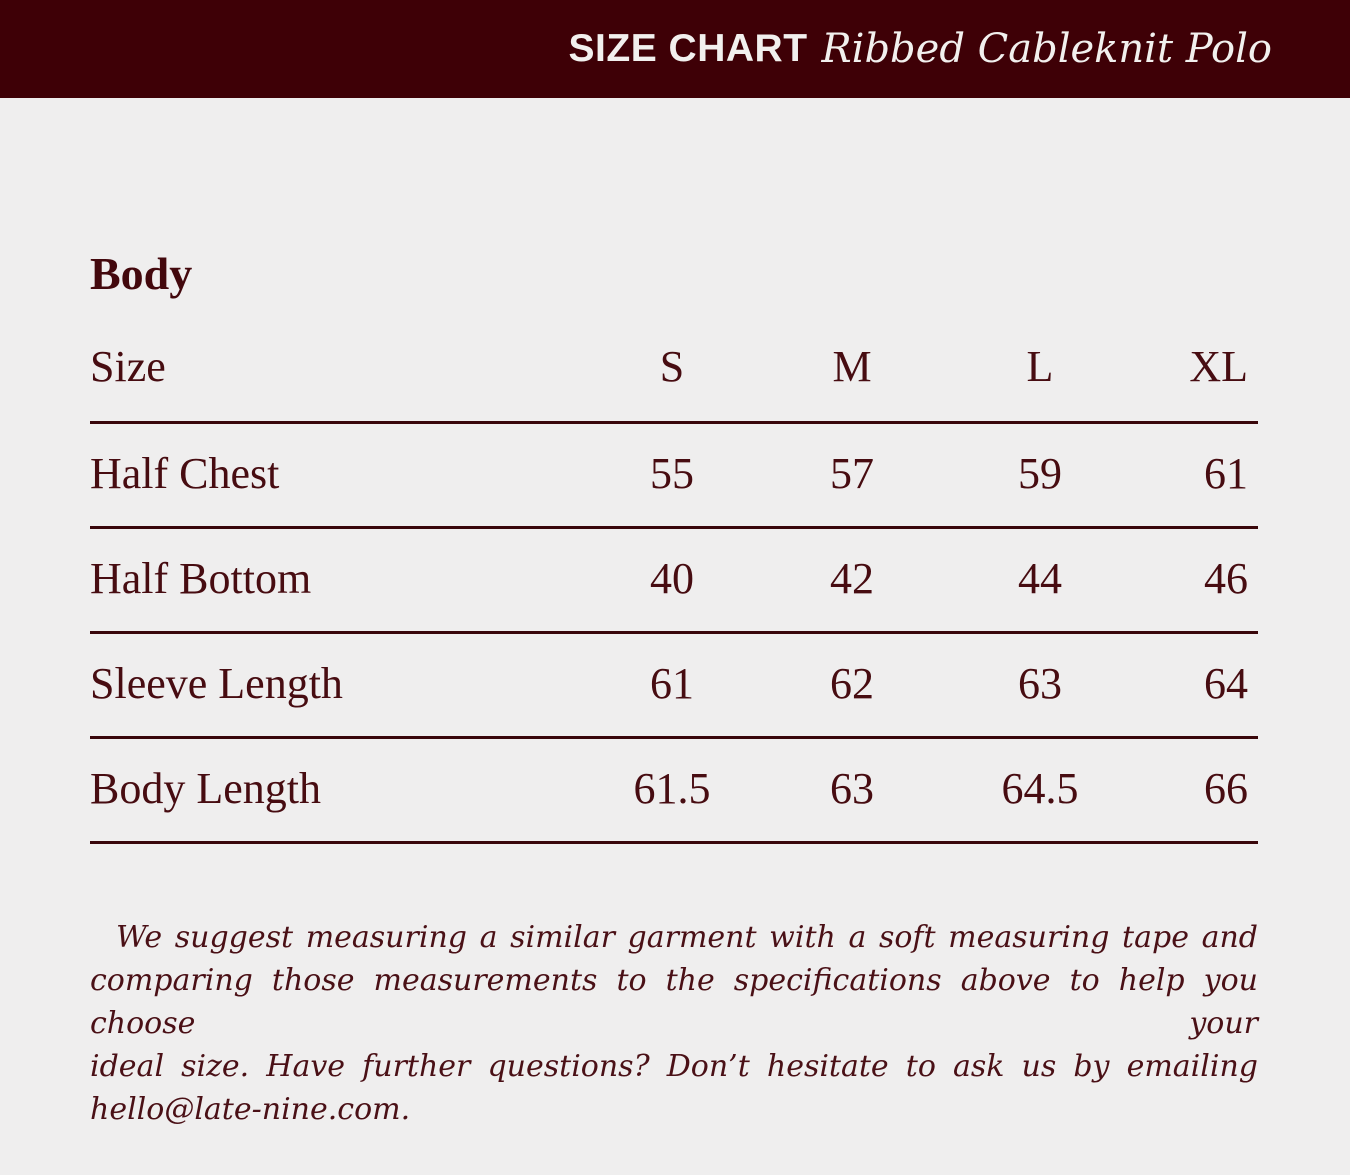 The height and width of the screenshot is (1175, 1350). I want to click on measurement-label: Body Length, so click(335, 790).